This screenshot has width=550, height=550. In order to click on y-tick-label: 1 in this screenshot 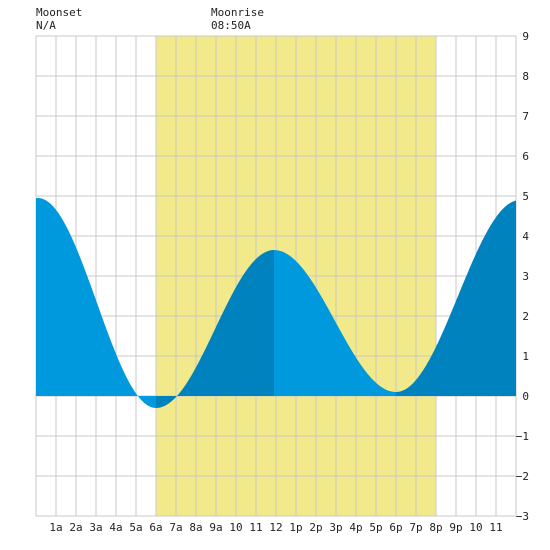, I will do `click(525, 356)`.